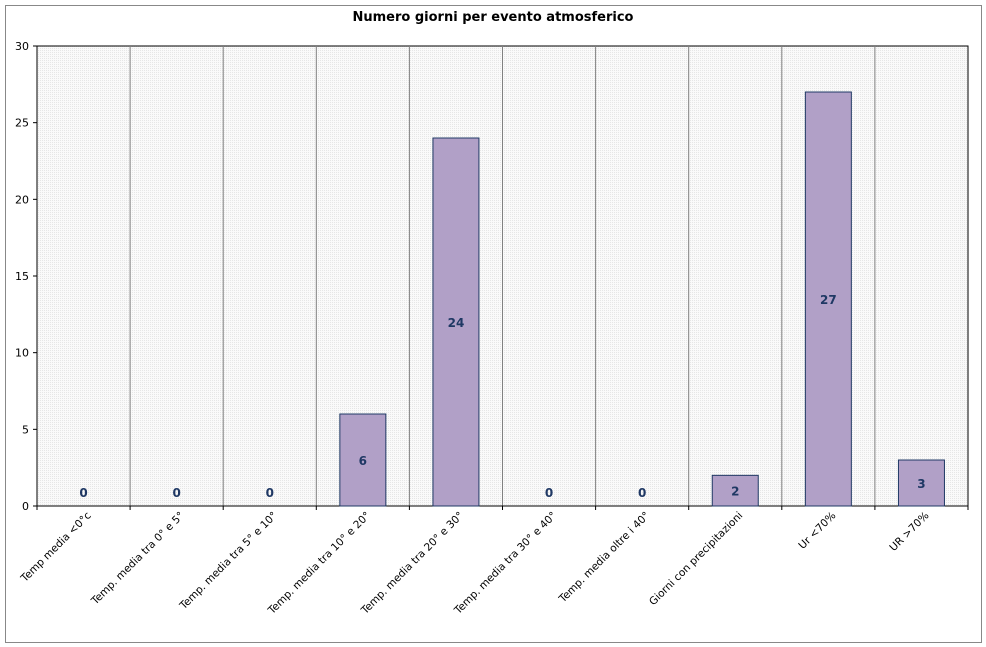  I want to click on x-tick-label: Temp. media tra 0° e 5°, so click(138, 559).